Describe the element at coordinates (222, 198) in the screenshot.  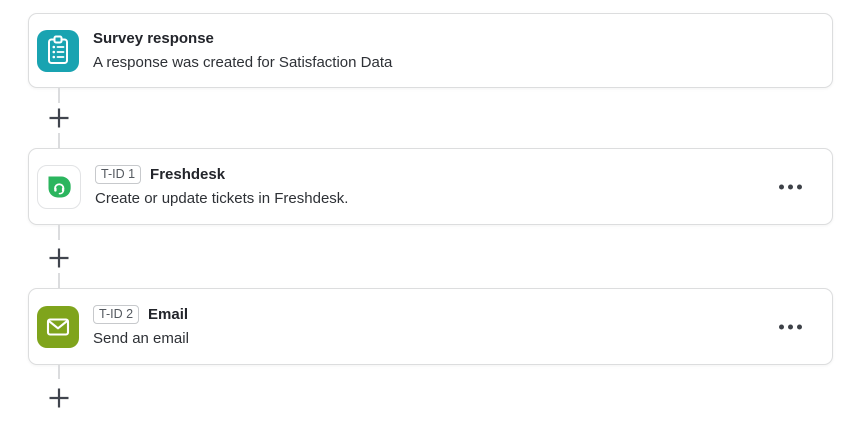
I see `card-subtitle: Create or update tickets in Freshdesk.` at that location.